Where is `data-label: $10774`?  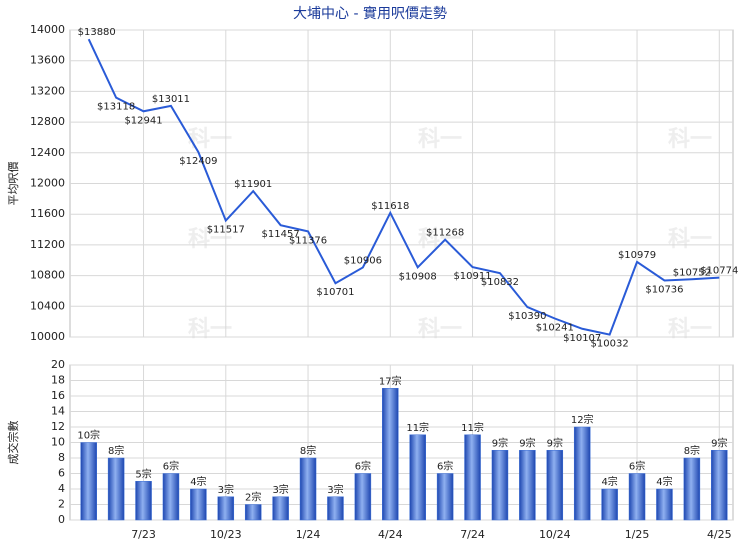 data-label: $10774 is located at coordinates (719, 271).